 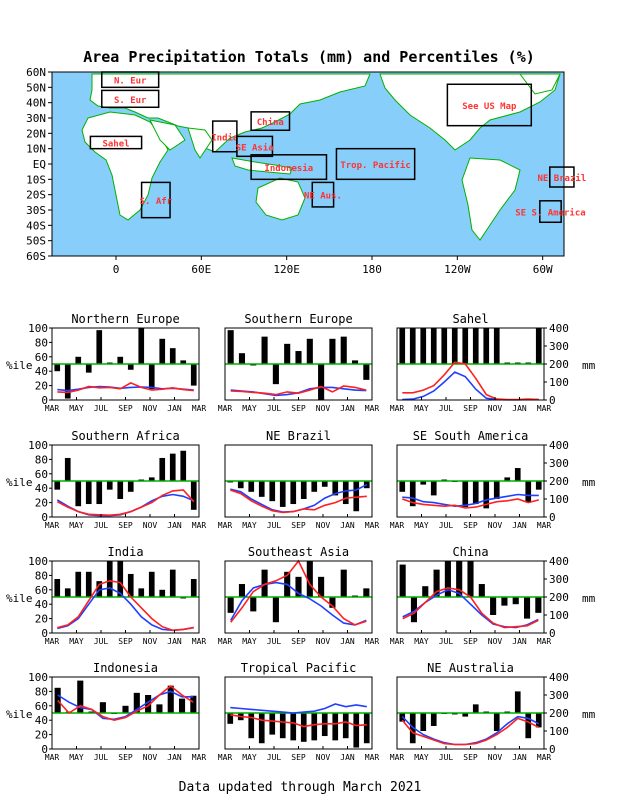 I want to click on north-america-shape, so click(x=470, y=112).